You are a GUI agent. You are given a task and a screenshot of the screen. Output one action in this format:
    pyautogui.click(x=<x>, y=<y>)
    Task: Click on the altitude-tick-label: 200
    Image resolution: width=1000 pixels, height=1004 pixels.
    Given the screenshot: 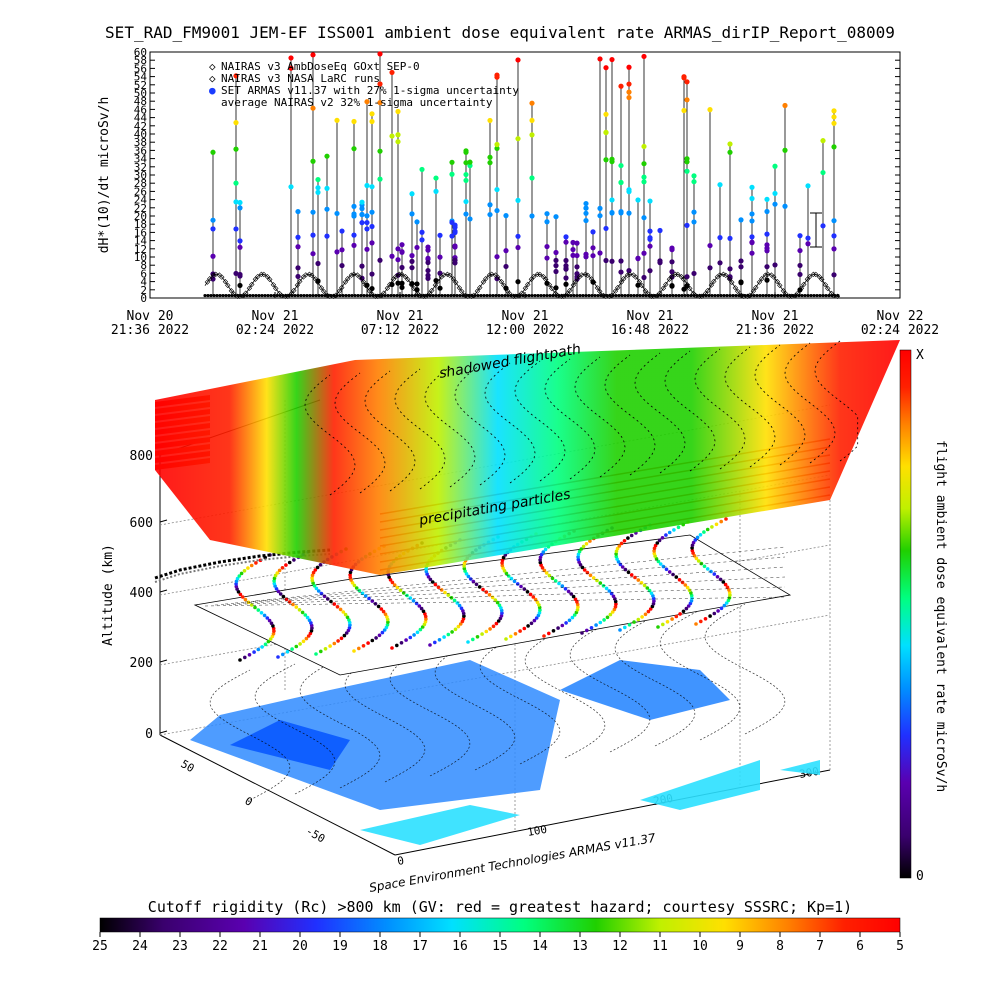 What is the action you would take?
    pyautogui.click(x=141, y=663)
    